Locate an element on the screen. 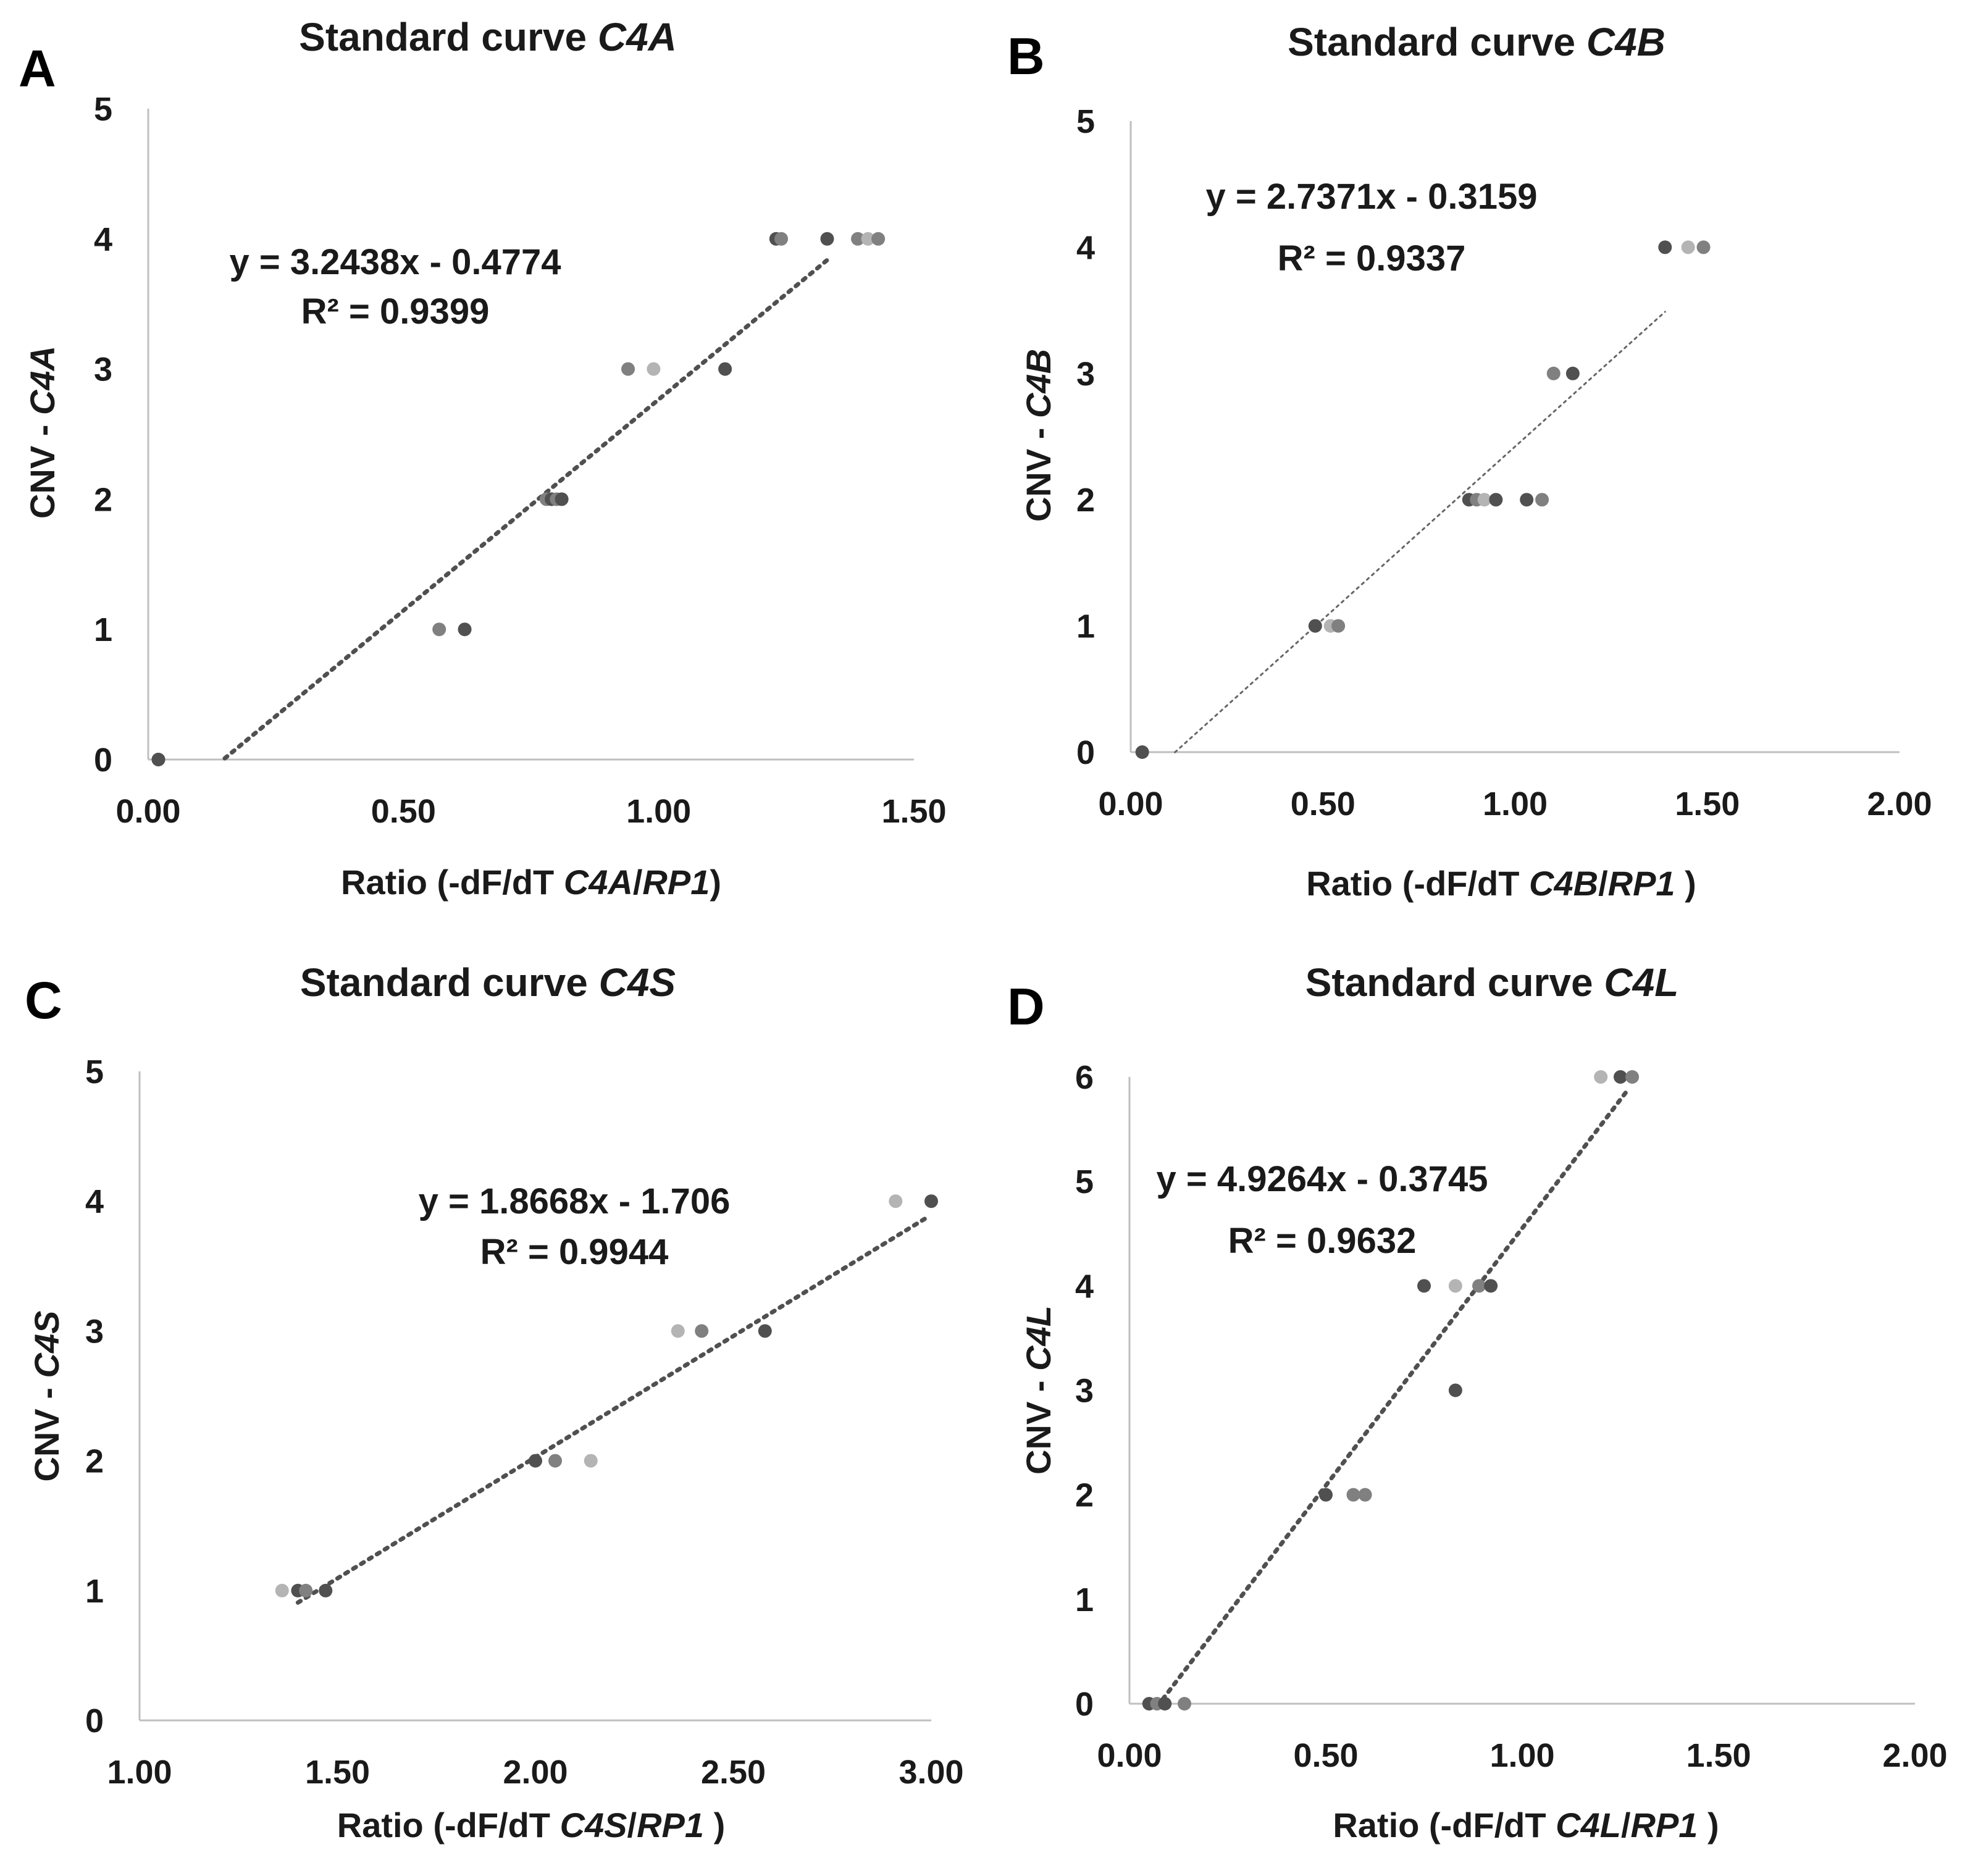 The width and height of the screenshot is (1965, 1876). regression-equation: y = 2.7371x - 0.3159 is located at coordinates (1372, 197).